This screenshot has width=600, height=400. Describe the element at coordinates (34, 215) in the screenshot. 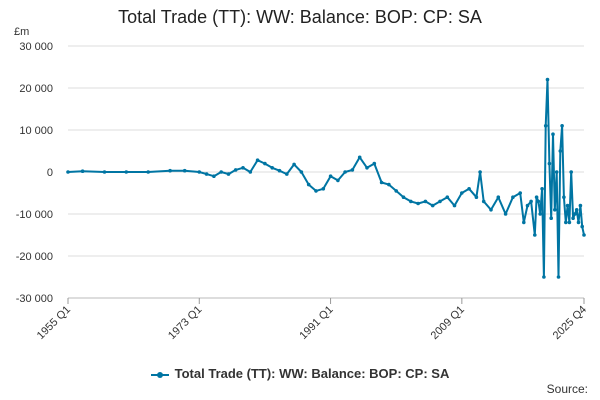

I see `y-tick-label: -10 000` at that location.